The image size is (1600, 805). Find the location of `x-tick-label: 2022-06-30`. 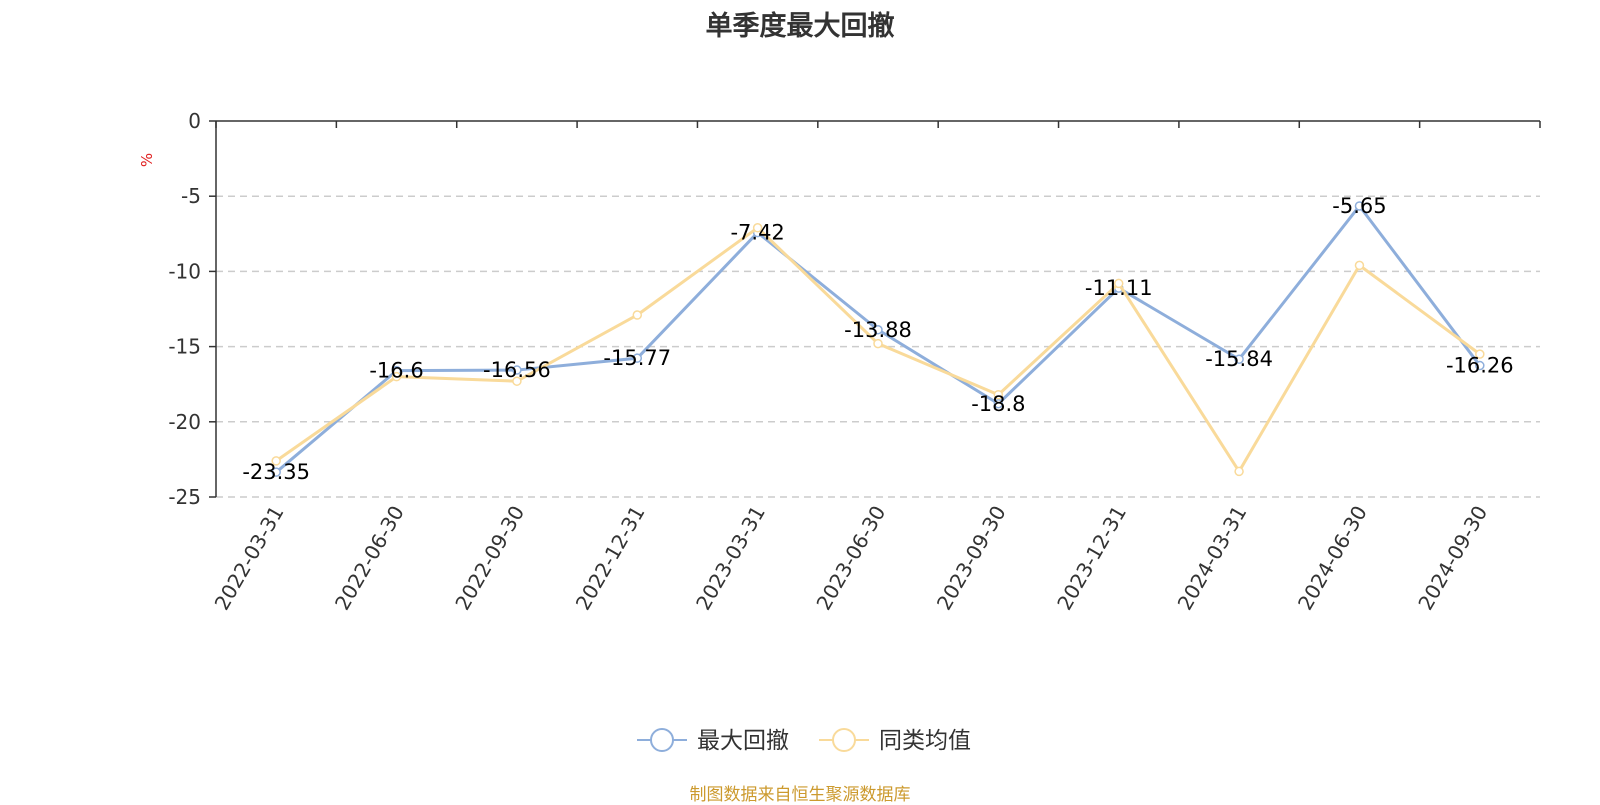

x-tick-label: 2022-06-30 is located at coordinates (369, 557).